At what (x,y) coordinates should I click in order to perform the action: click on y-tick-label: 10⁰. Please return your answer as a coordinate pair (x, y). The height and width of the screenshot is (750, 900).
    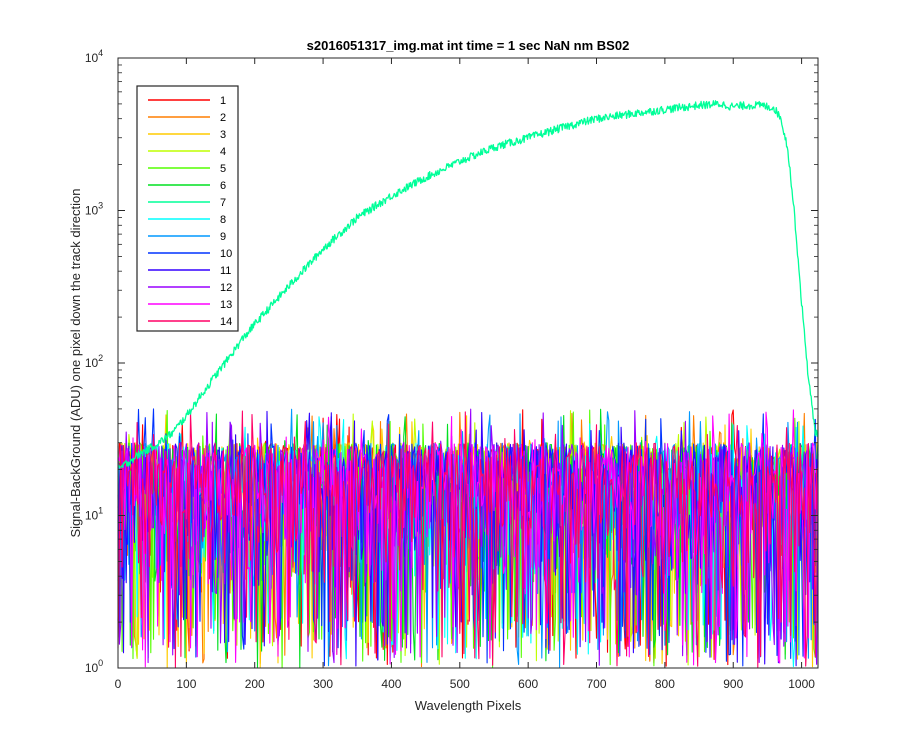
    Looking at the image, I should click on (94, 666).